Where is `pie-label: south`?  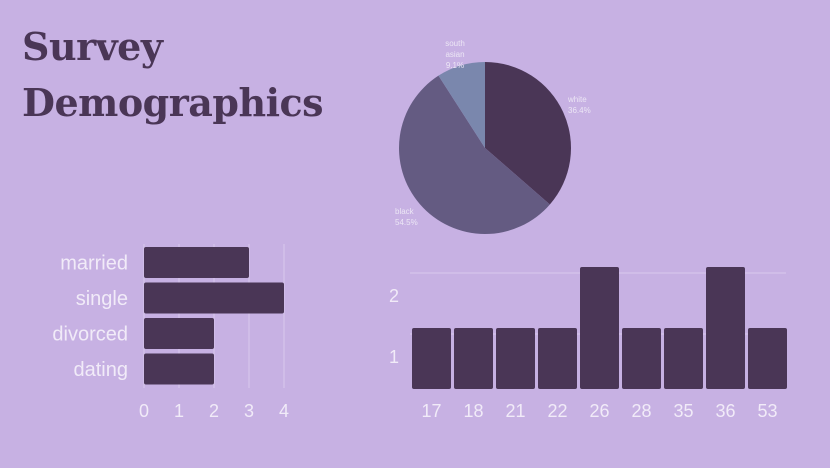
pie-label: south is located at coordinates (455, 43).